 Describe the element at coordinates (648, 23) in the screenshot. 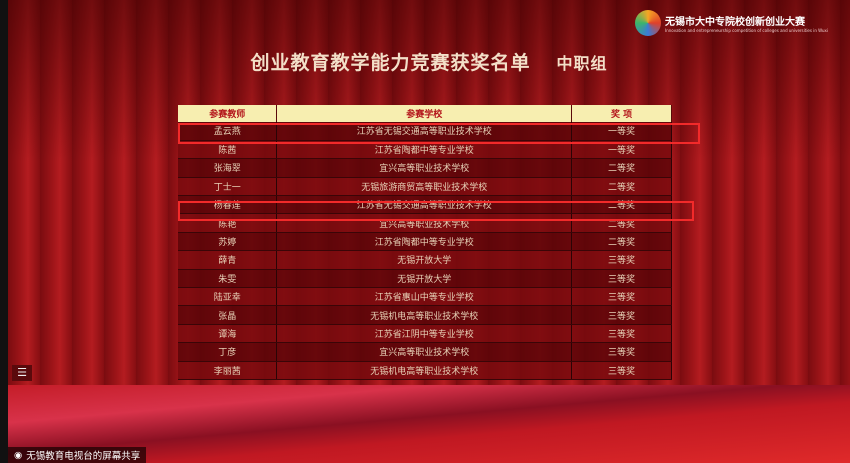

I see `logo-mark-icon` at that location.